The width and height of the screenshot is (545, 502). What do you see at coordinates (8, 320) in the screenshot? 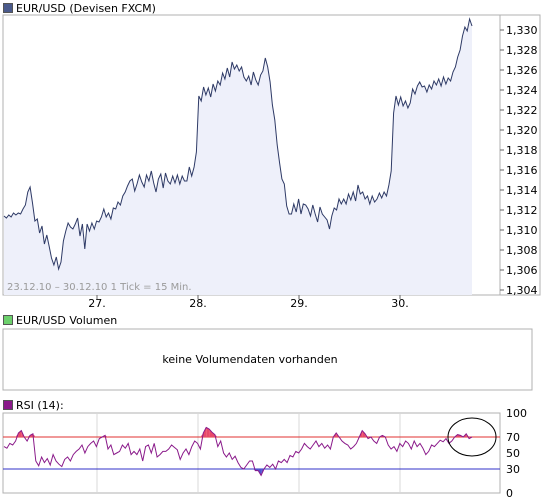
I see `volume-legend-swatch` at bounding box center [8, 320].